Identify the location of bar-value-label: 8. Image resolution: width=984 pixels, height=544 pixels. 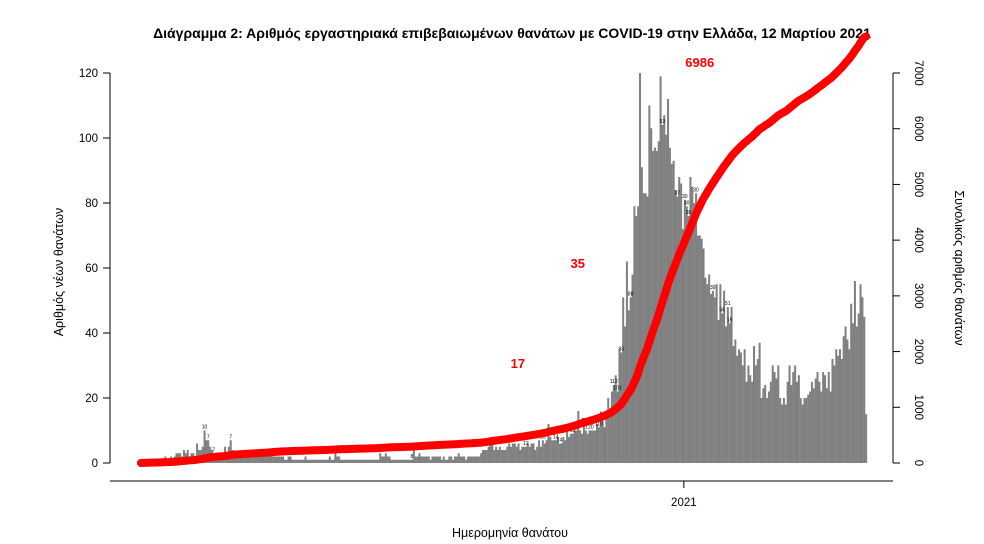
(412, 457).